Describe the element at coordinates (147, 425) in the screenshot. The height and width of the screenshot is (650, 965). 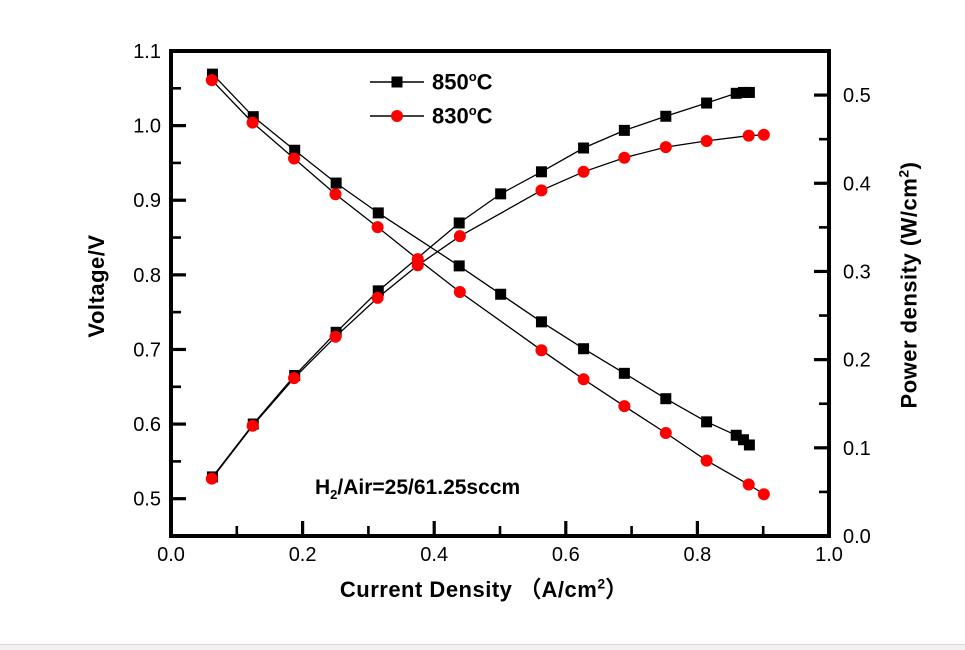
I see `y-left-tick-label: 0.6` at that location.